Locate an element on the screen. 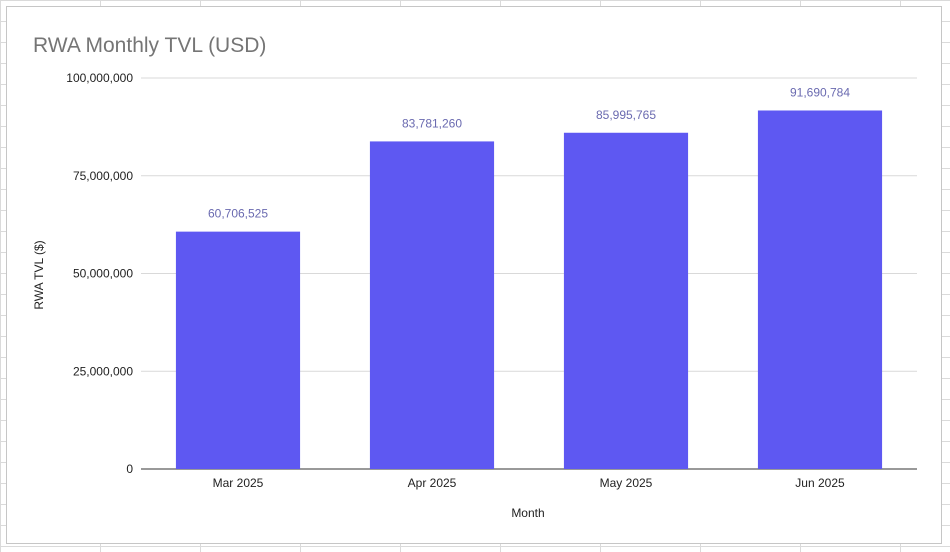 The image size is (950, 552). x-tick-label: Mar 2025 is located at coordinates (238, 483).